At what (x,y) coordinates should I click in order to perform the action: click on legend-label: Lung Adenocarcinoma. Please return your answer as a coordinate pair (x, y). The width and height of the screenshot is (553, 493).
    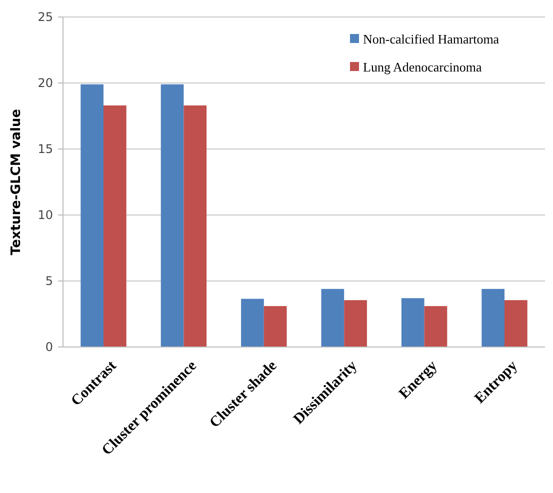
    Looking at the image, I should click on (422, 67).